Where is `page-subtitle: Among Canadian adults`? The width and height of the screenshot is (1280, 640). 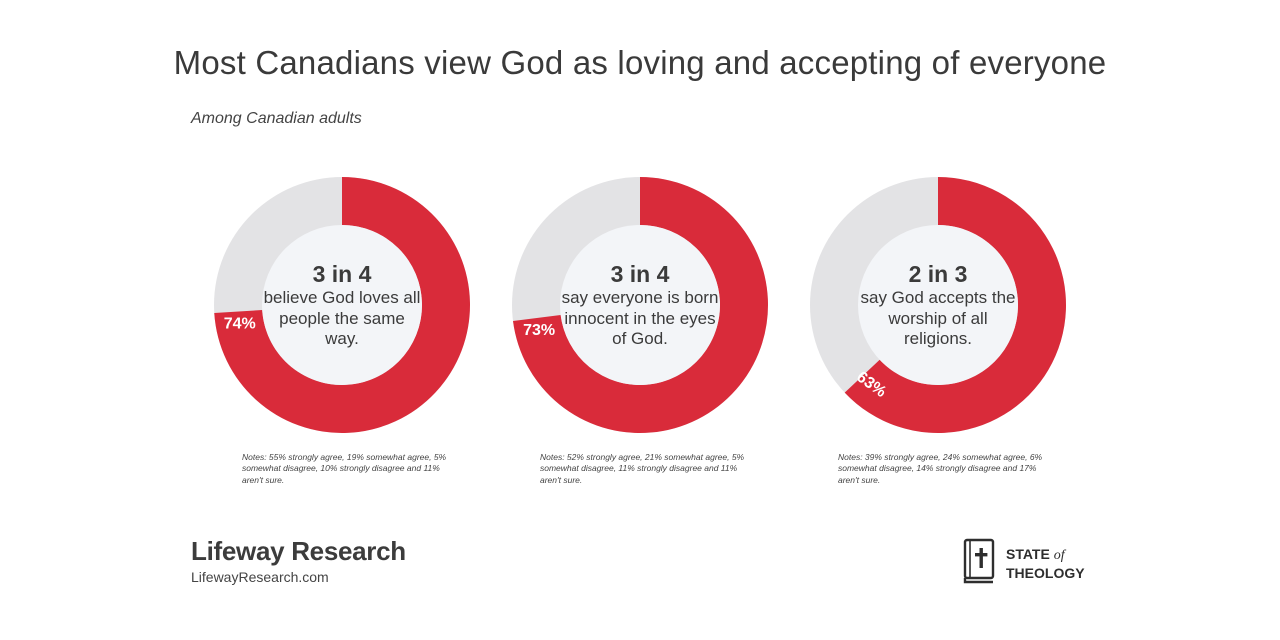 page-subtitle: Among Canadian adults is located at coordinates (276, 118).